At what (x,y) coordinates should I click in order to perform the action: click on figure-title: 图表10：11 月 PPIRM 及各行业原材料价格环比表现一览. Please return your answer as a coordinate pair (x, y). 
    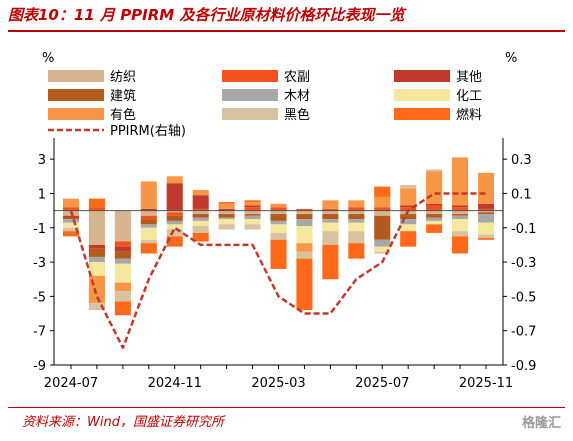
    Looking at the image, I should click on (206, 15).